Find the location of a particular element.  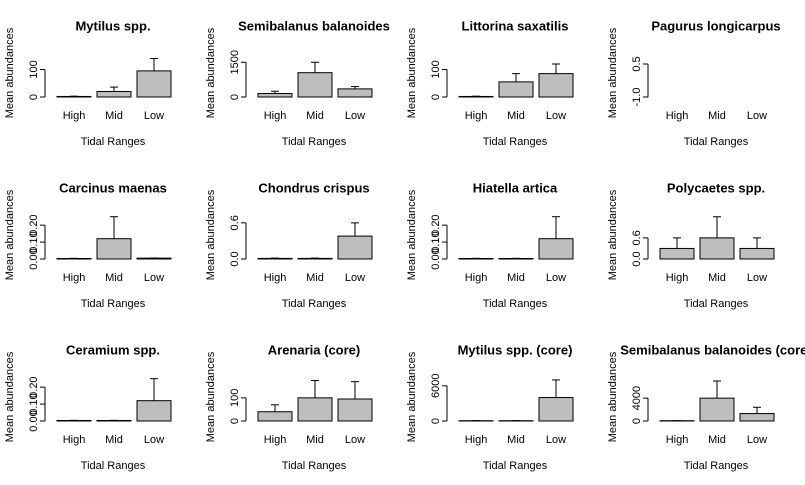

chart-title: Littorina saxatilis is located at coordinates (515, 25).